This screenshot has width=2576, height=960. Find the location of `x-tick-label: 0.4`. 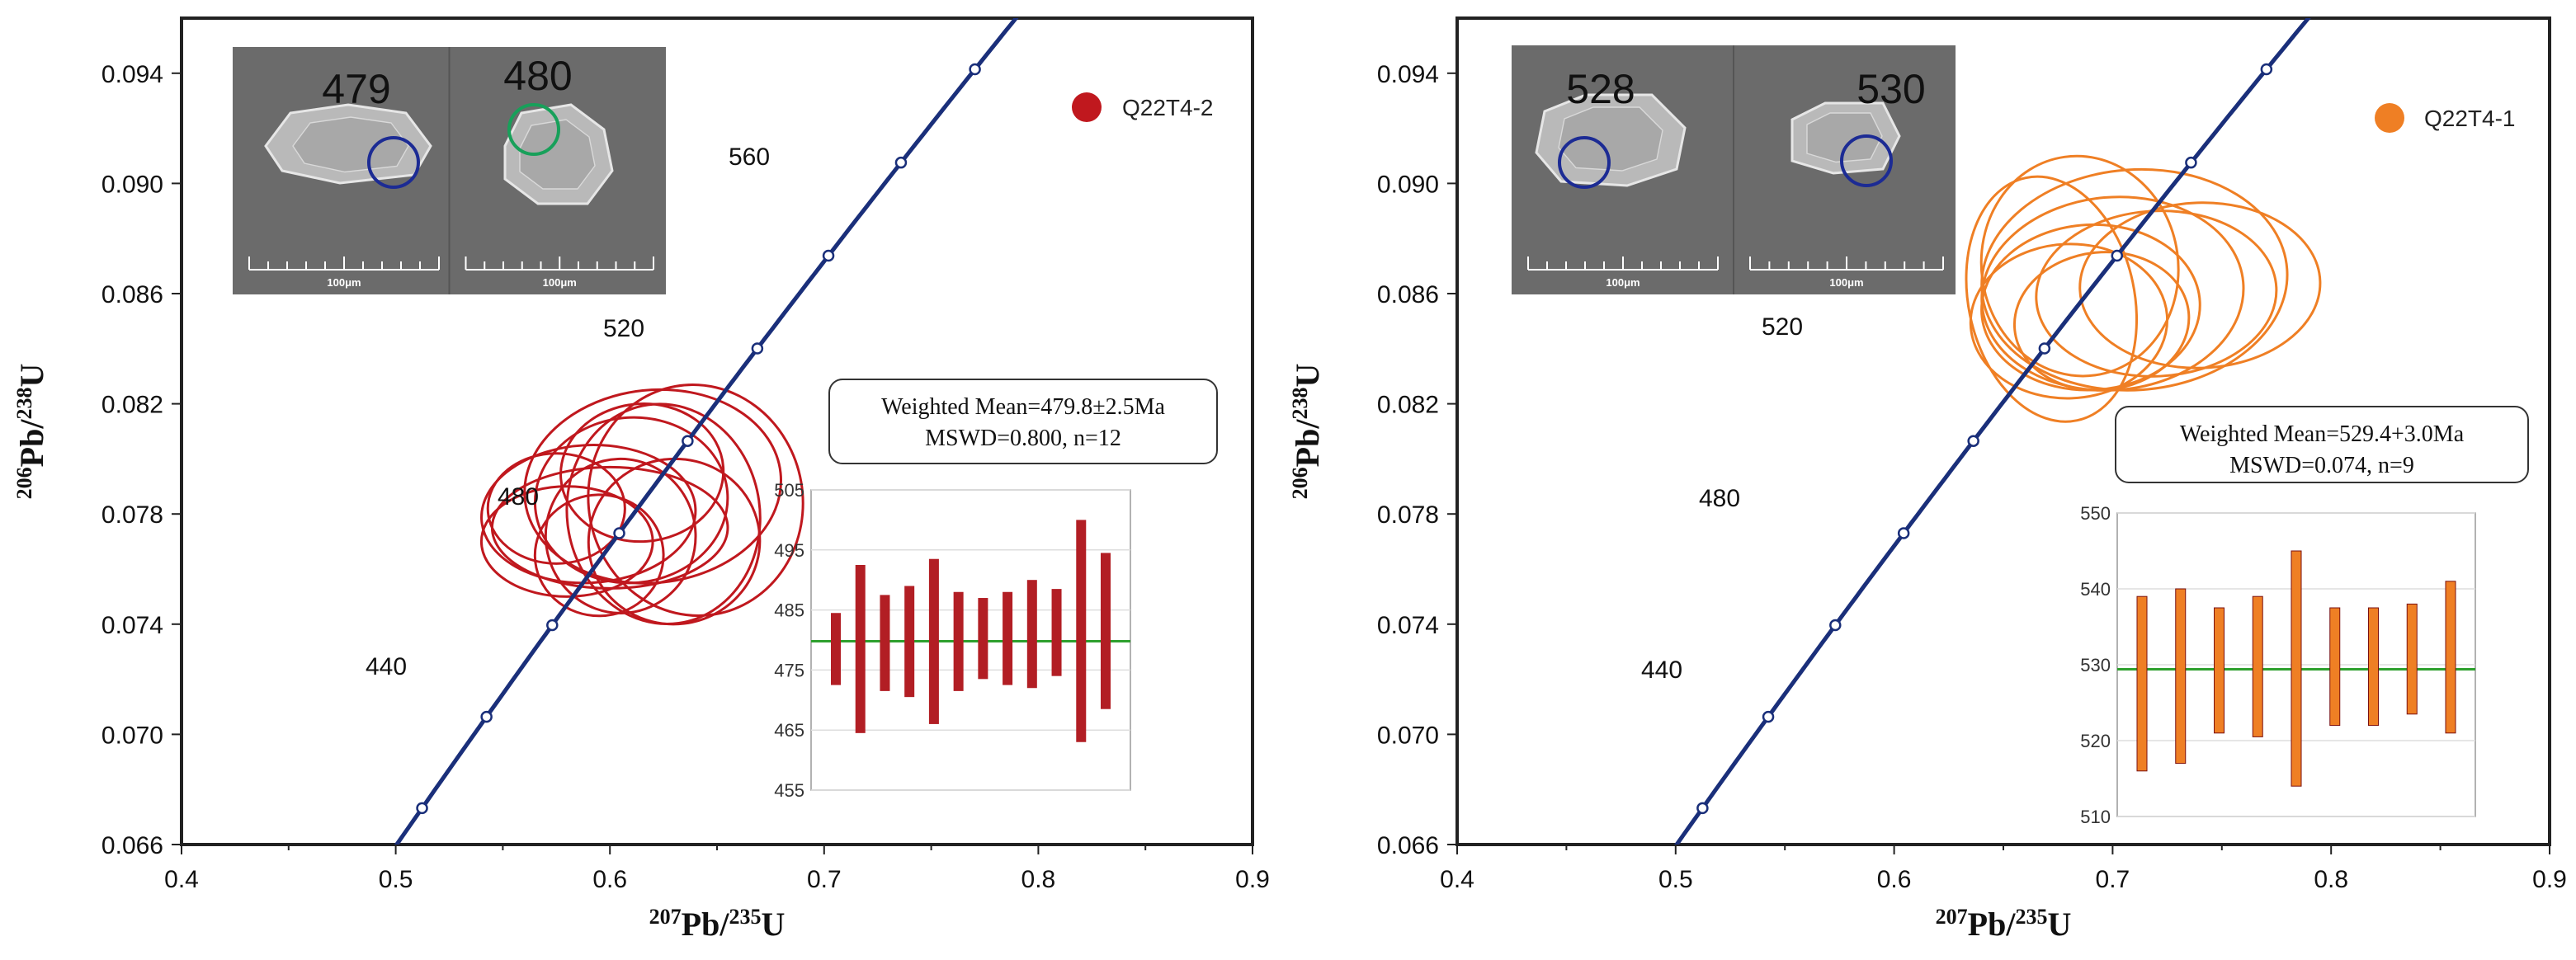

x-tick-label: 0.4 is located at coordinates (181, 879).